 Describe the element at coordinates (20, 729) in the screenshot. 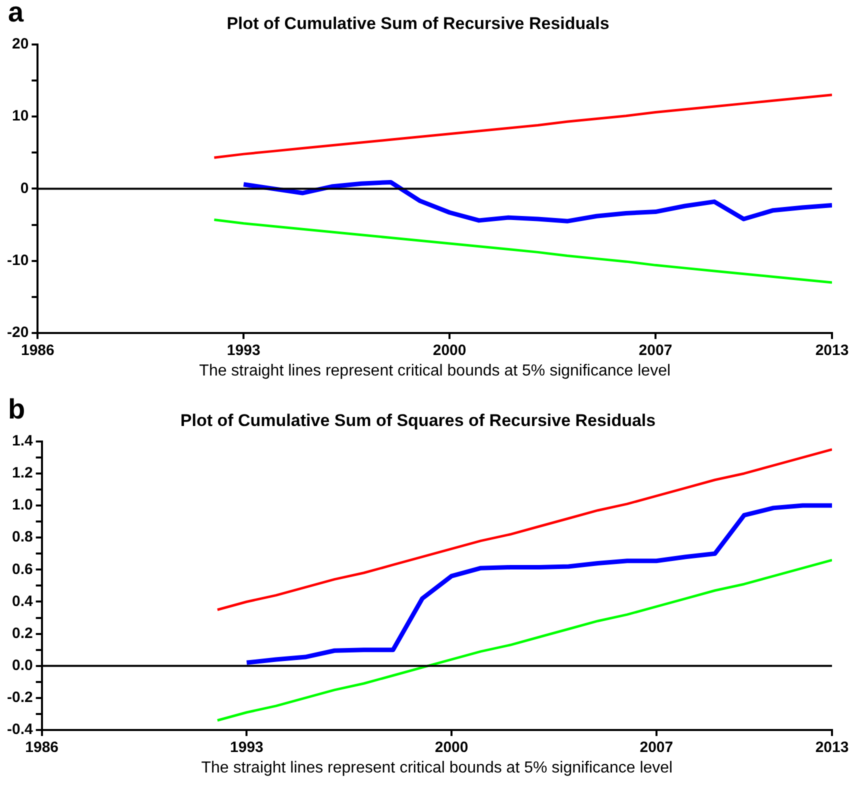

I see `y-tick-label: -0.4` at that location.